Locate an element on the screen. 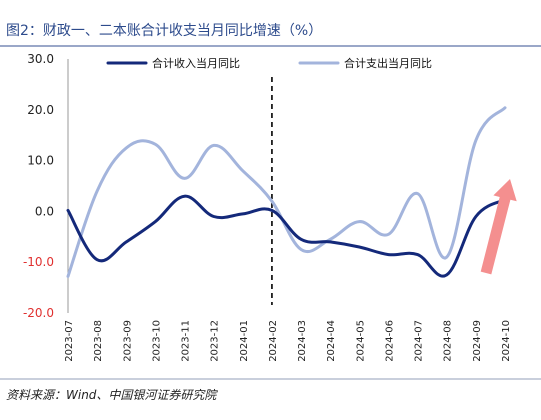  x-tick-label: 2024-05 is located at coordinates (360, 341).